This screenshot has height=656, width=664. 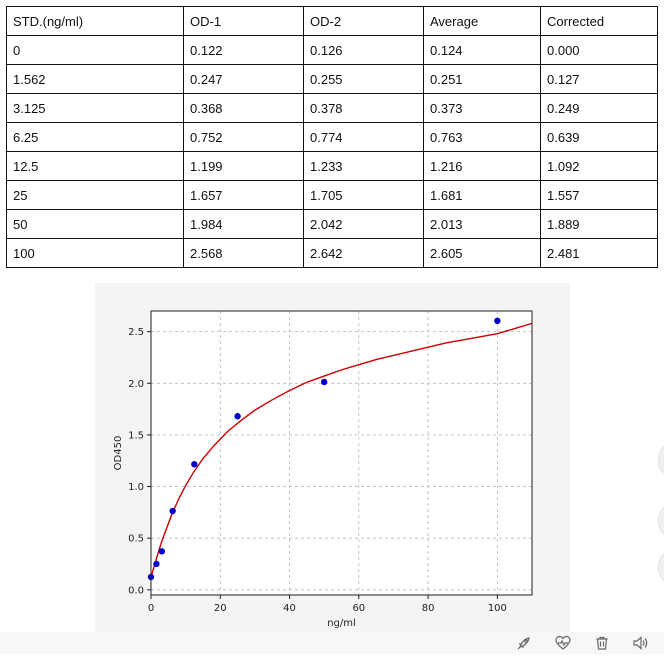 What do you see at coordinates (363, 137) in the screenshot?
I see `table-cell: 0.774` at bounding box center [363, 137].